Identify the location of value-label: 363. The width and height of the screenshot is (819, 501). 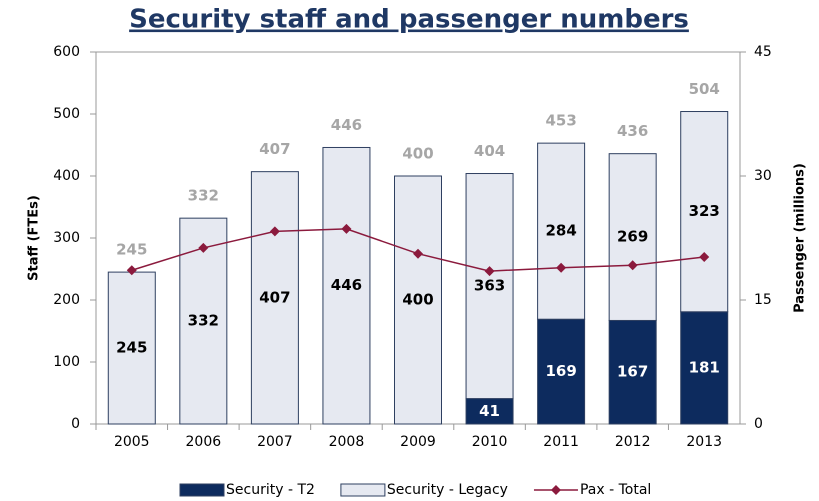
(489, 286).